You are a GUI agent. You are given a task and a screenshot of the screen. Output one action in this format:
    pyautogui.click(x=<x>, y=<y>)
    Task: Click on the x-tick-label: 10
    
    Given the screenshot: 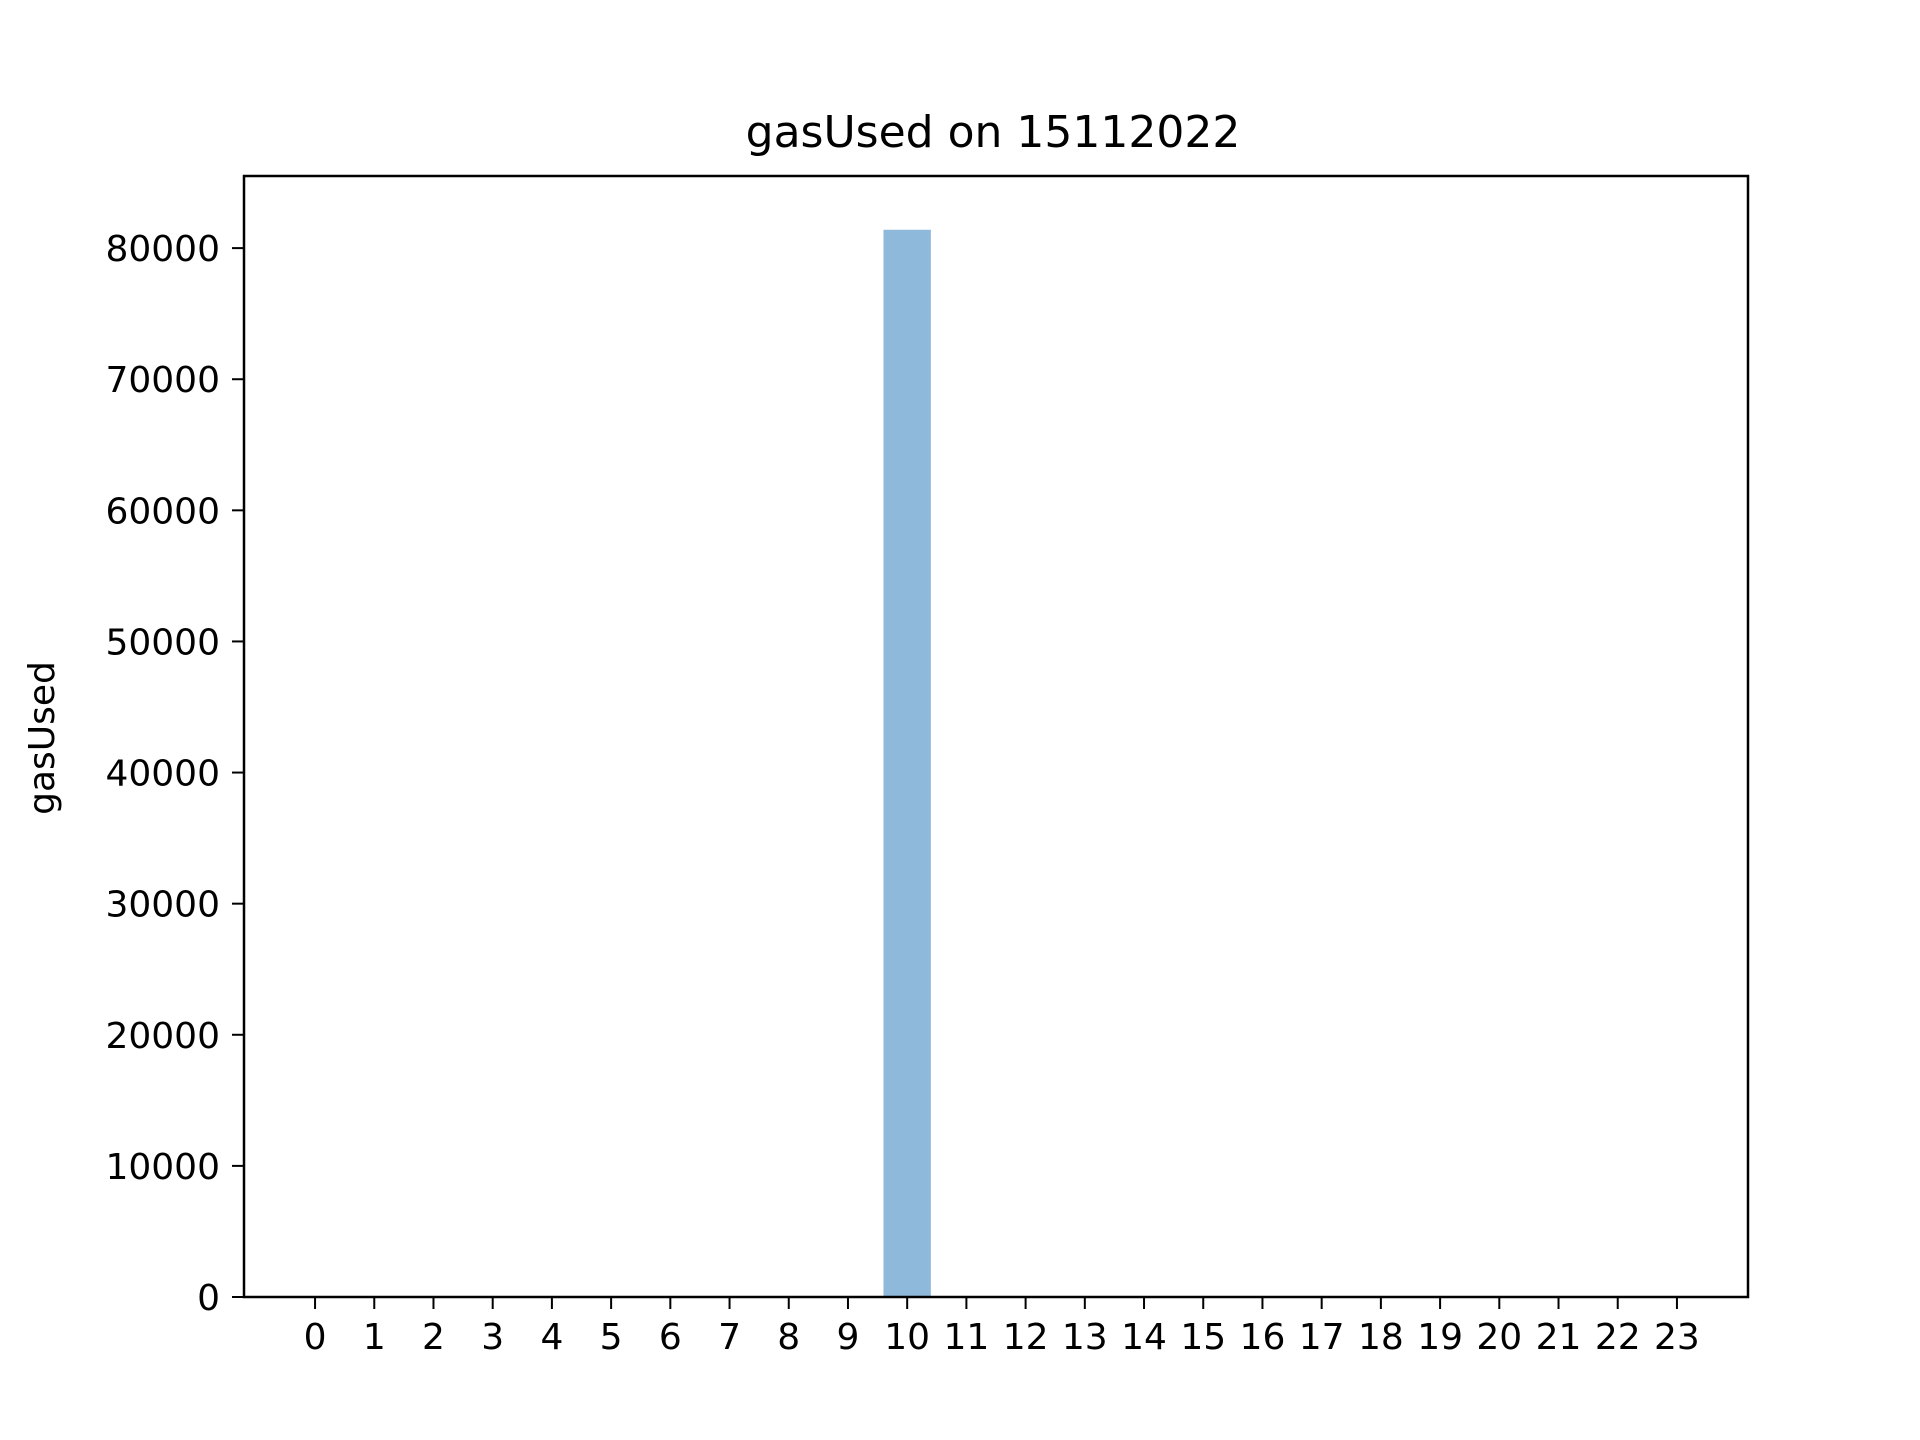 What is the action you would take?
    pyautogui.click(x=907, y=1337)
    